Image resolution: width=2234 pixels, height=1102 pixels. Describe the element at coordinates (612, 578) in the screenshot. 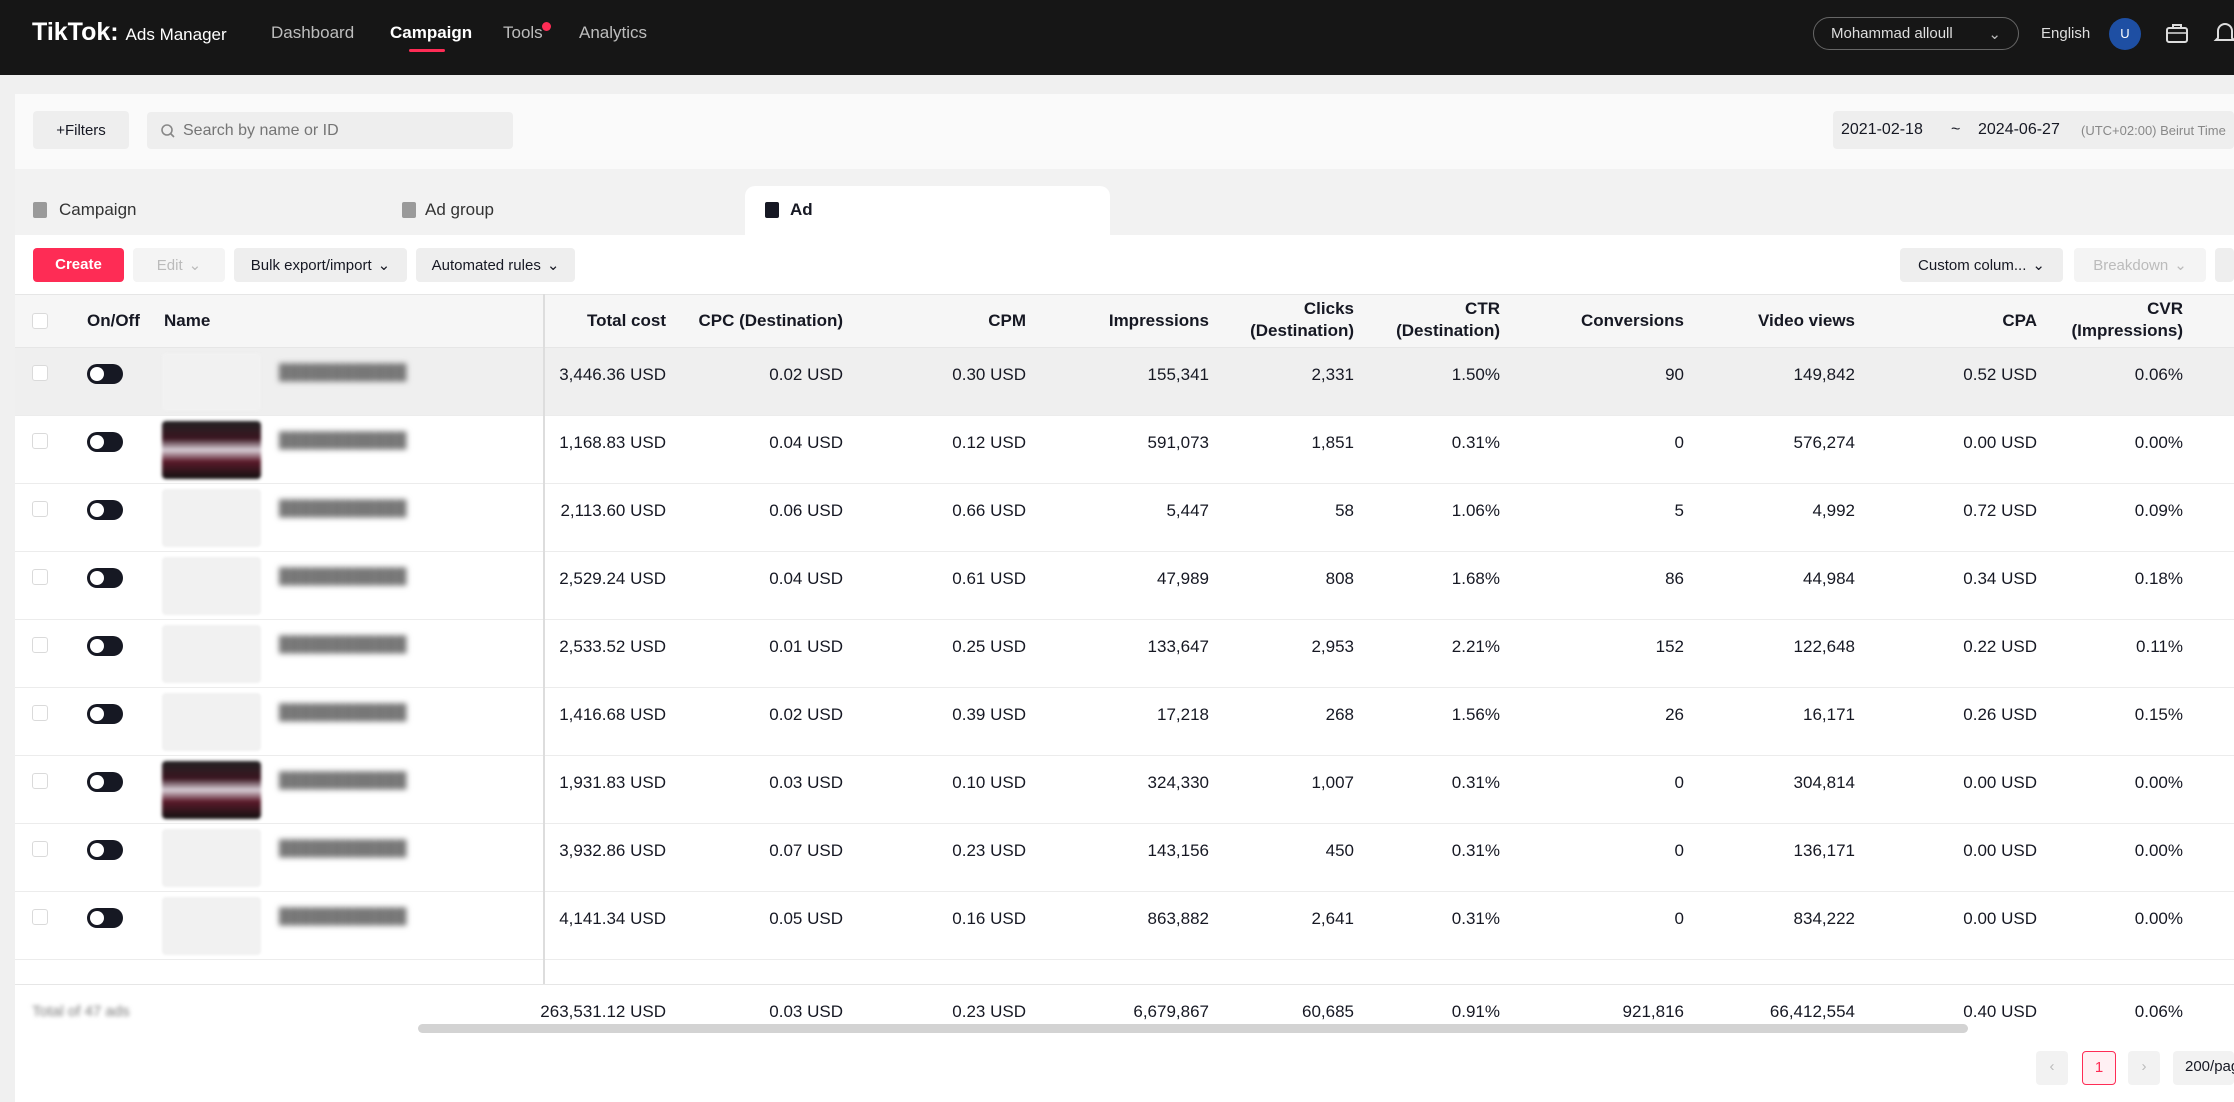

I see `cell-total-cost: 2,529.24 USD` at that location.